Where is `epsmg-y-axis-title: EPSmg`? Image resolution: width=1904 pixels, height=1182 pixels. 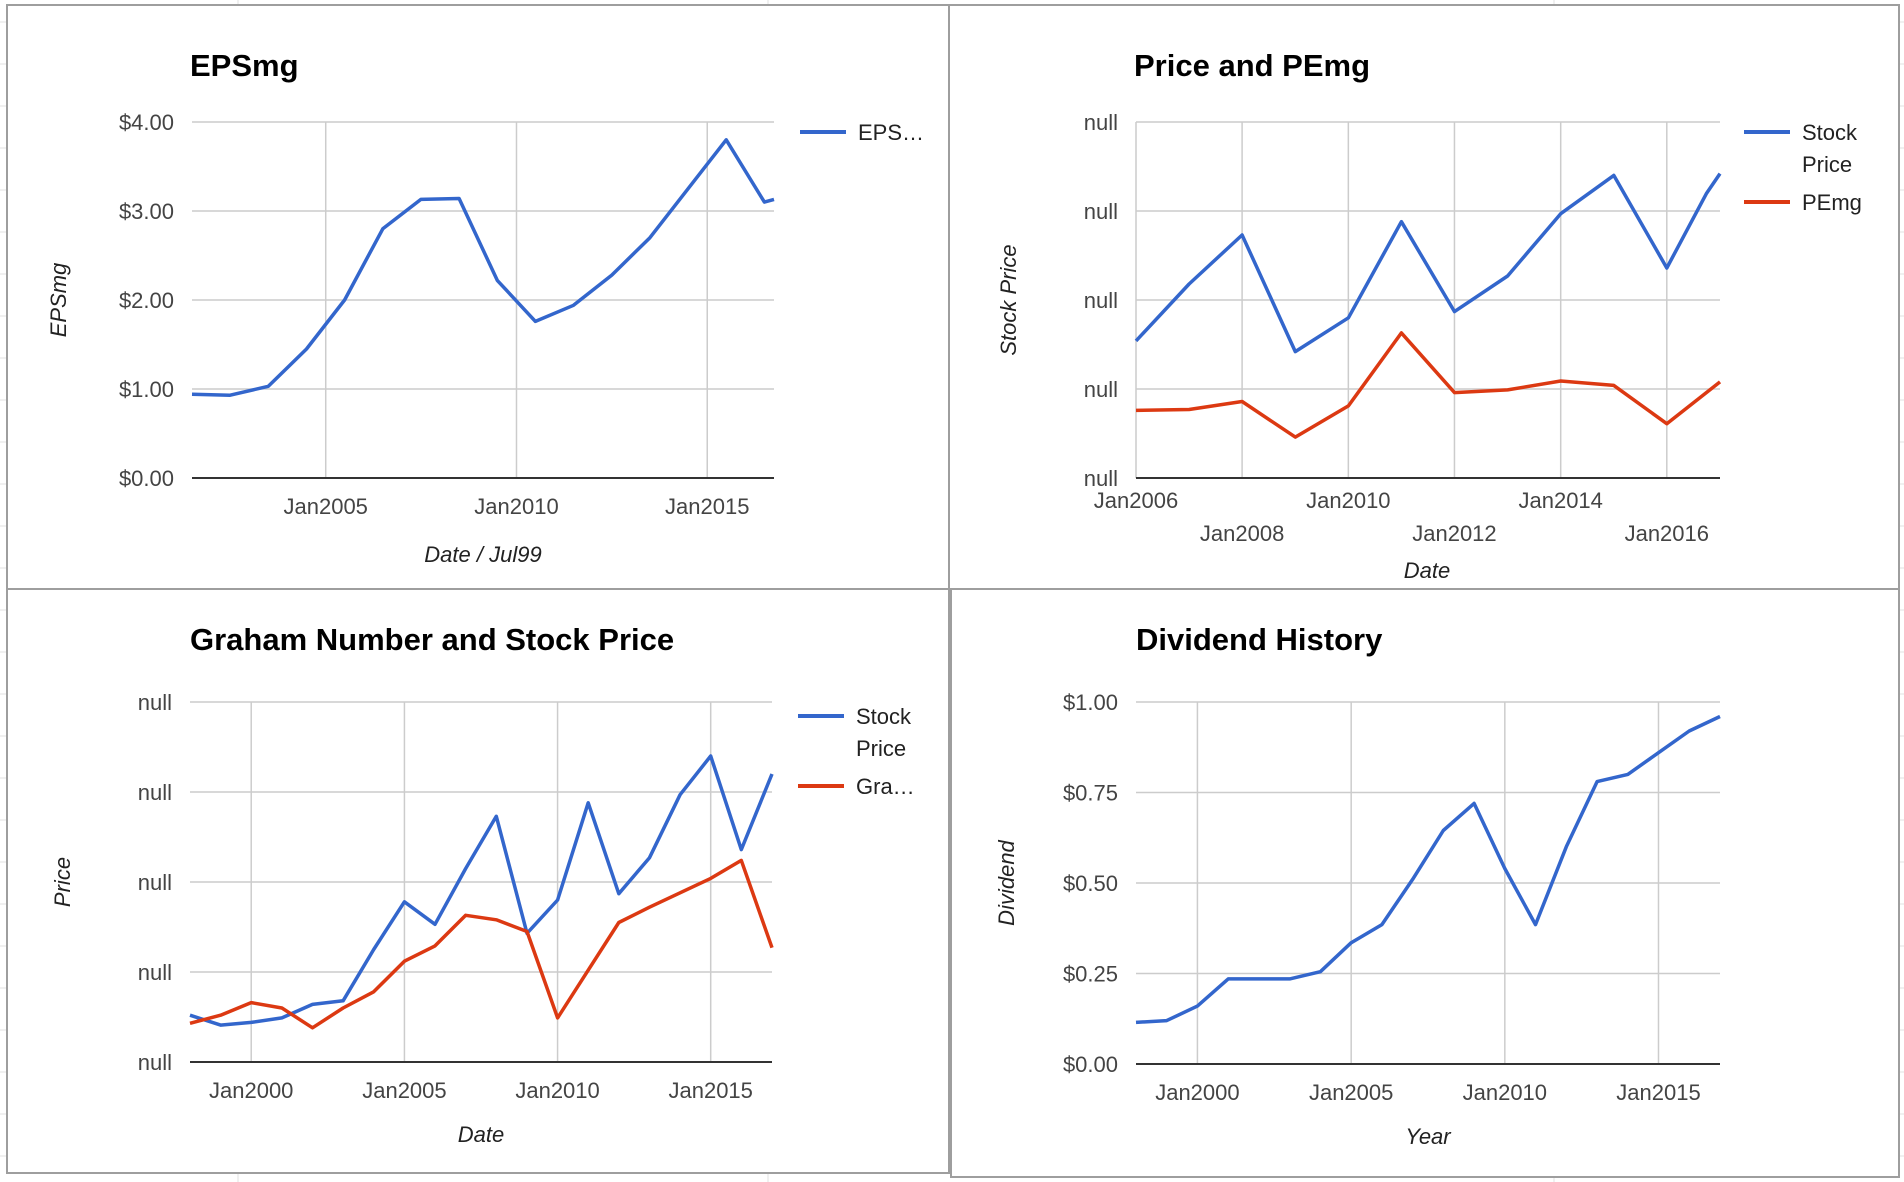
epsmg-y-axis-title: EPSmg is located at coordinates (58, 299).